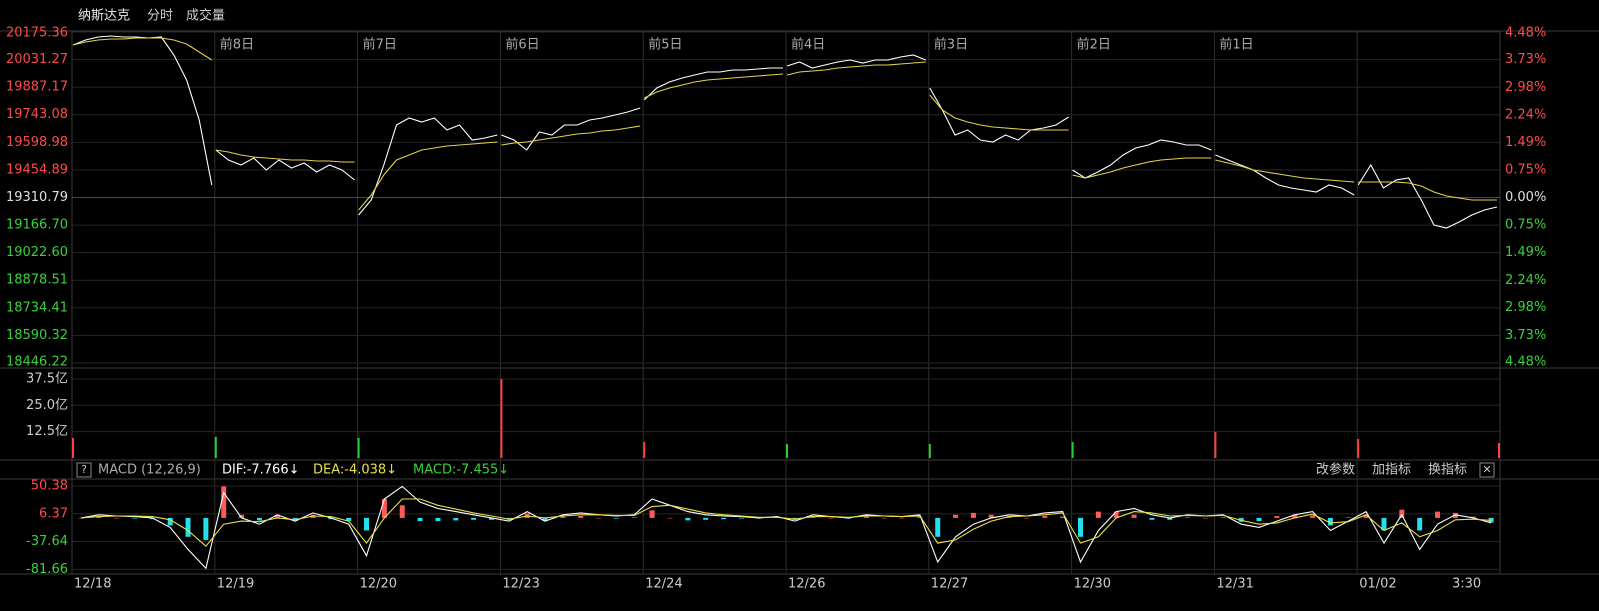 This screenshot has height=611, width=1599. Describe the element at coordinates (949, 584) in the screenshot. I see `x-tick-label: 12/27` at that location.